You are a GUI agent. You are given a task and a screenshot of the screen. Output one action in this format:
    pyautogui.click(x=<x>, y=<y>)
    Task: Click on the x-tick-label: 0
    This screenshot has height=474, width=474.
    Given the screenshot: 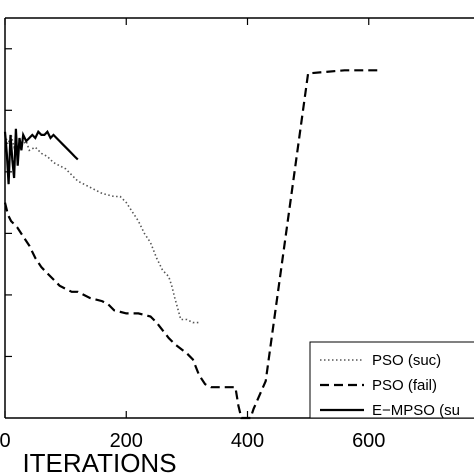 What is the action you would take?
    pyautogui.click(x=5, y=441)
    